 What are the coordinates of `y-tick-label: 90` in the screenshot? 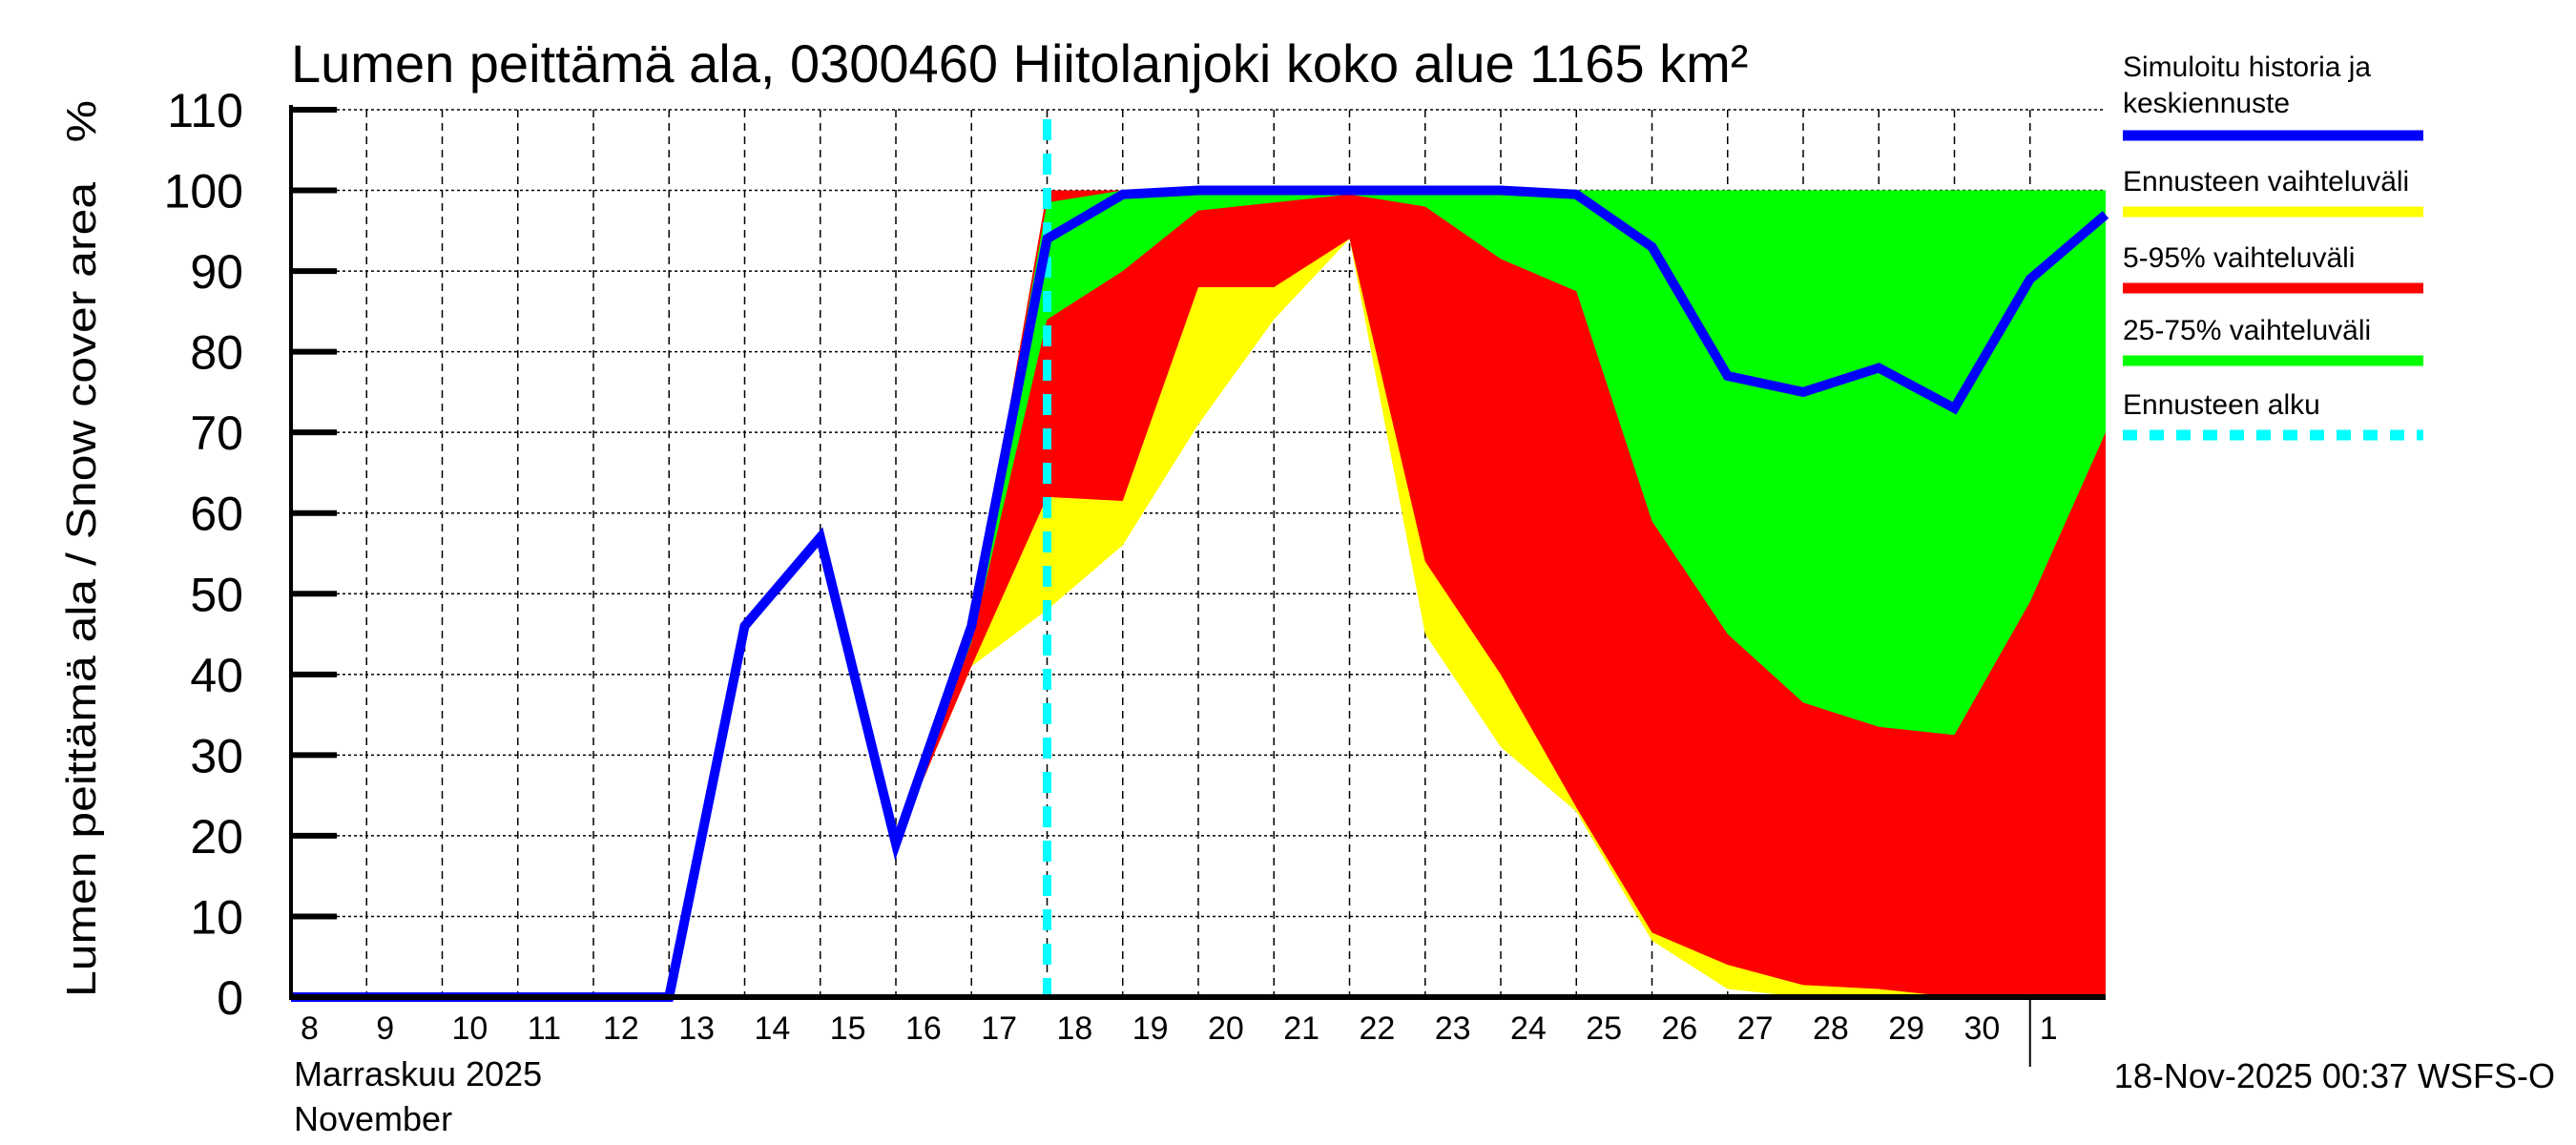 It's located at (216, 272).